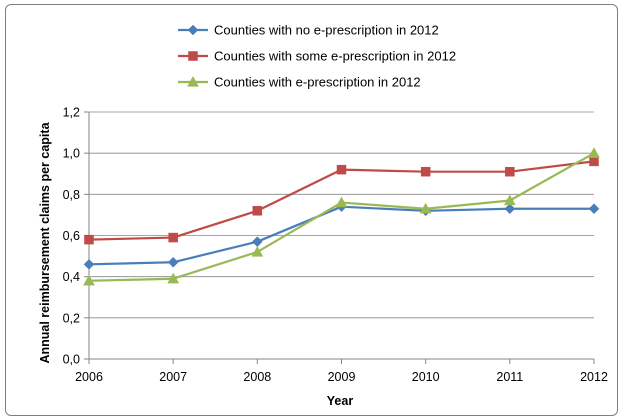 Image resolution: width=625 pixels, height=416 pixels. Describe the element at coordinates (71, 236) in the screenshot. I see `y-tick-label: 0,6` at that location.